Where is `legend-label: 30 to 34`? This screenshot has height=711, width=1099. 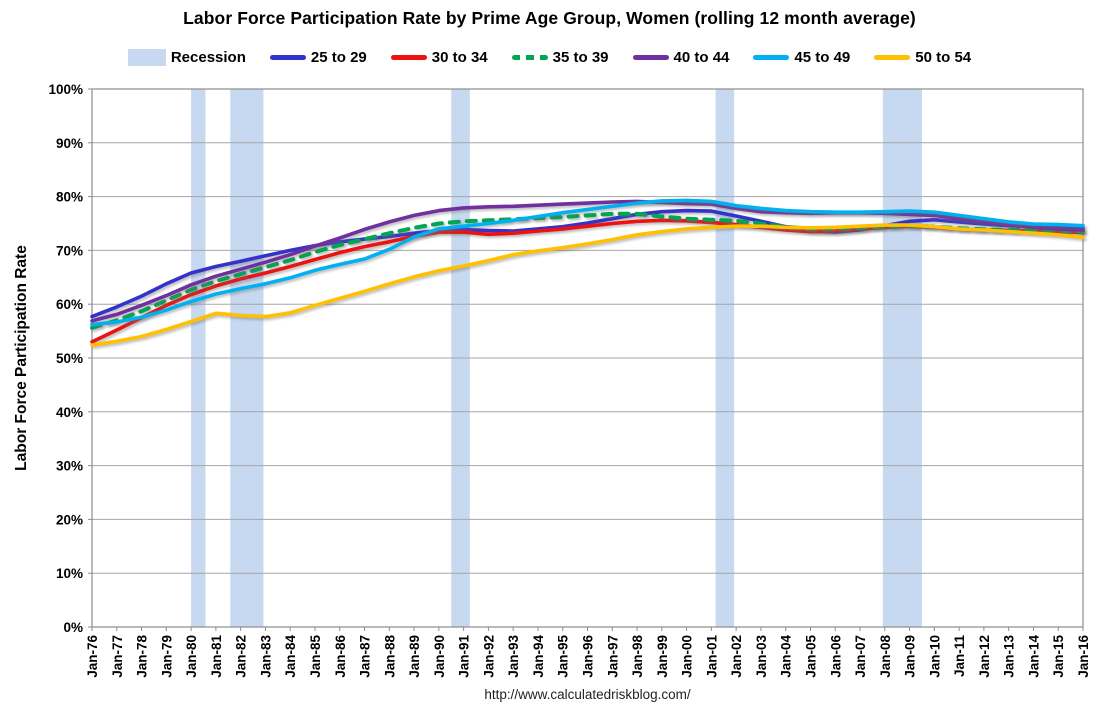 legend-label: 30 to 34 is located at coordinates (459, 57).